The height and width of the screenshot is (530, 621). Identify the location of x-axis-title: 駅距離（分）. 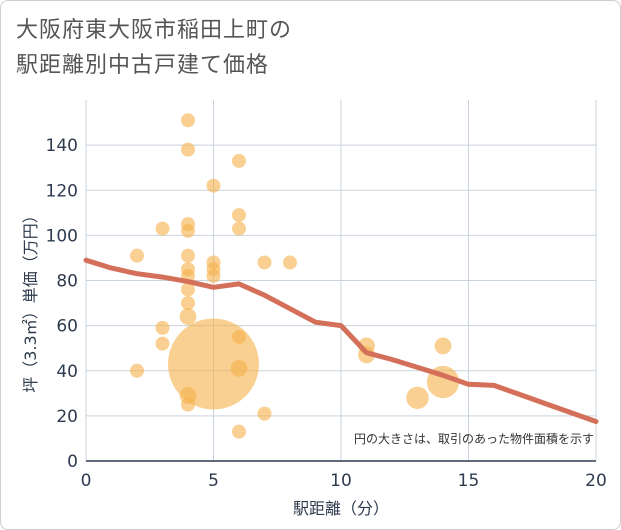
(341, 508).